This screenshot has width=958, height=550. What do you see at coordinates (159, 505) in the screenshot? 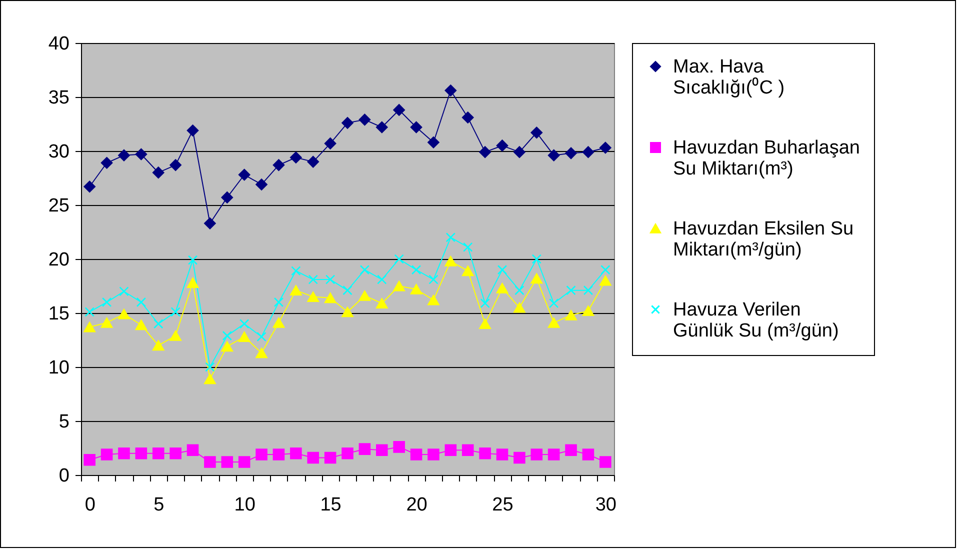
I see `x-tick-label: 5` at bounding box center [159, 505].